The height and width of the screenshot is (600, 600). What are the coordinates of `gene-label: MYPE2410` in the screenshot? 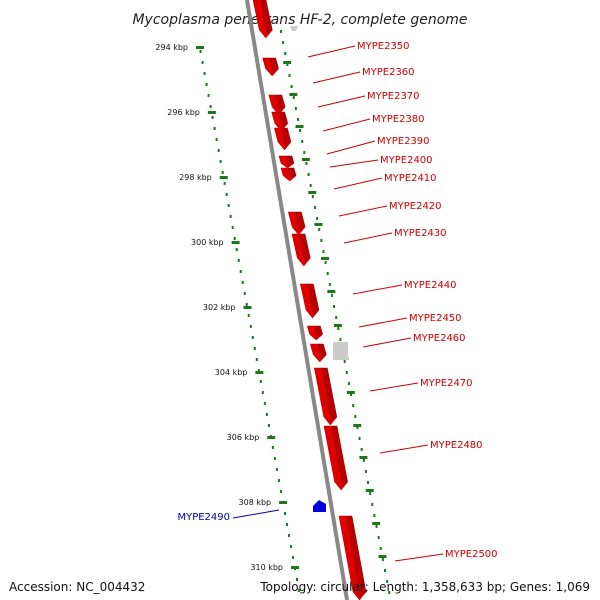 It's located at (410, 178).